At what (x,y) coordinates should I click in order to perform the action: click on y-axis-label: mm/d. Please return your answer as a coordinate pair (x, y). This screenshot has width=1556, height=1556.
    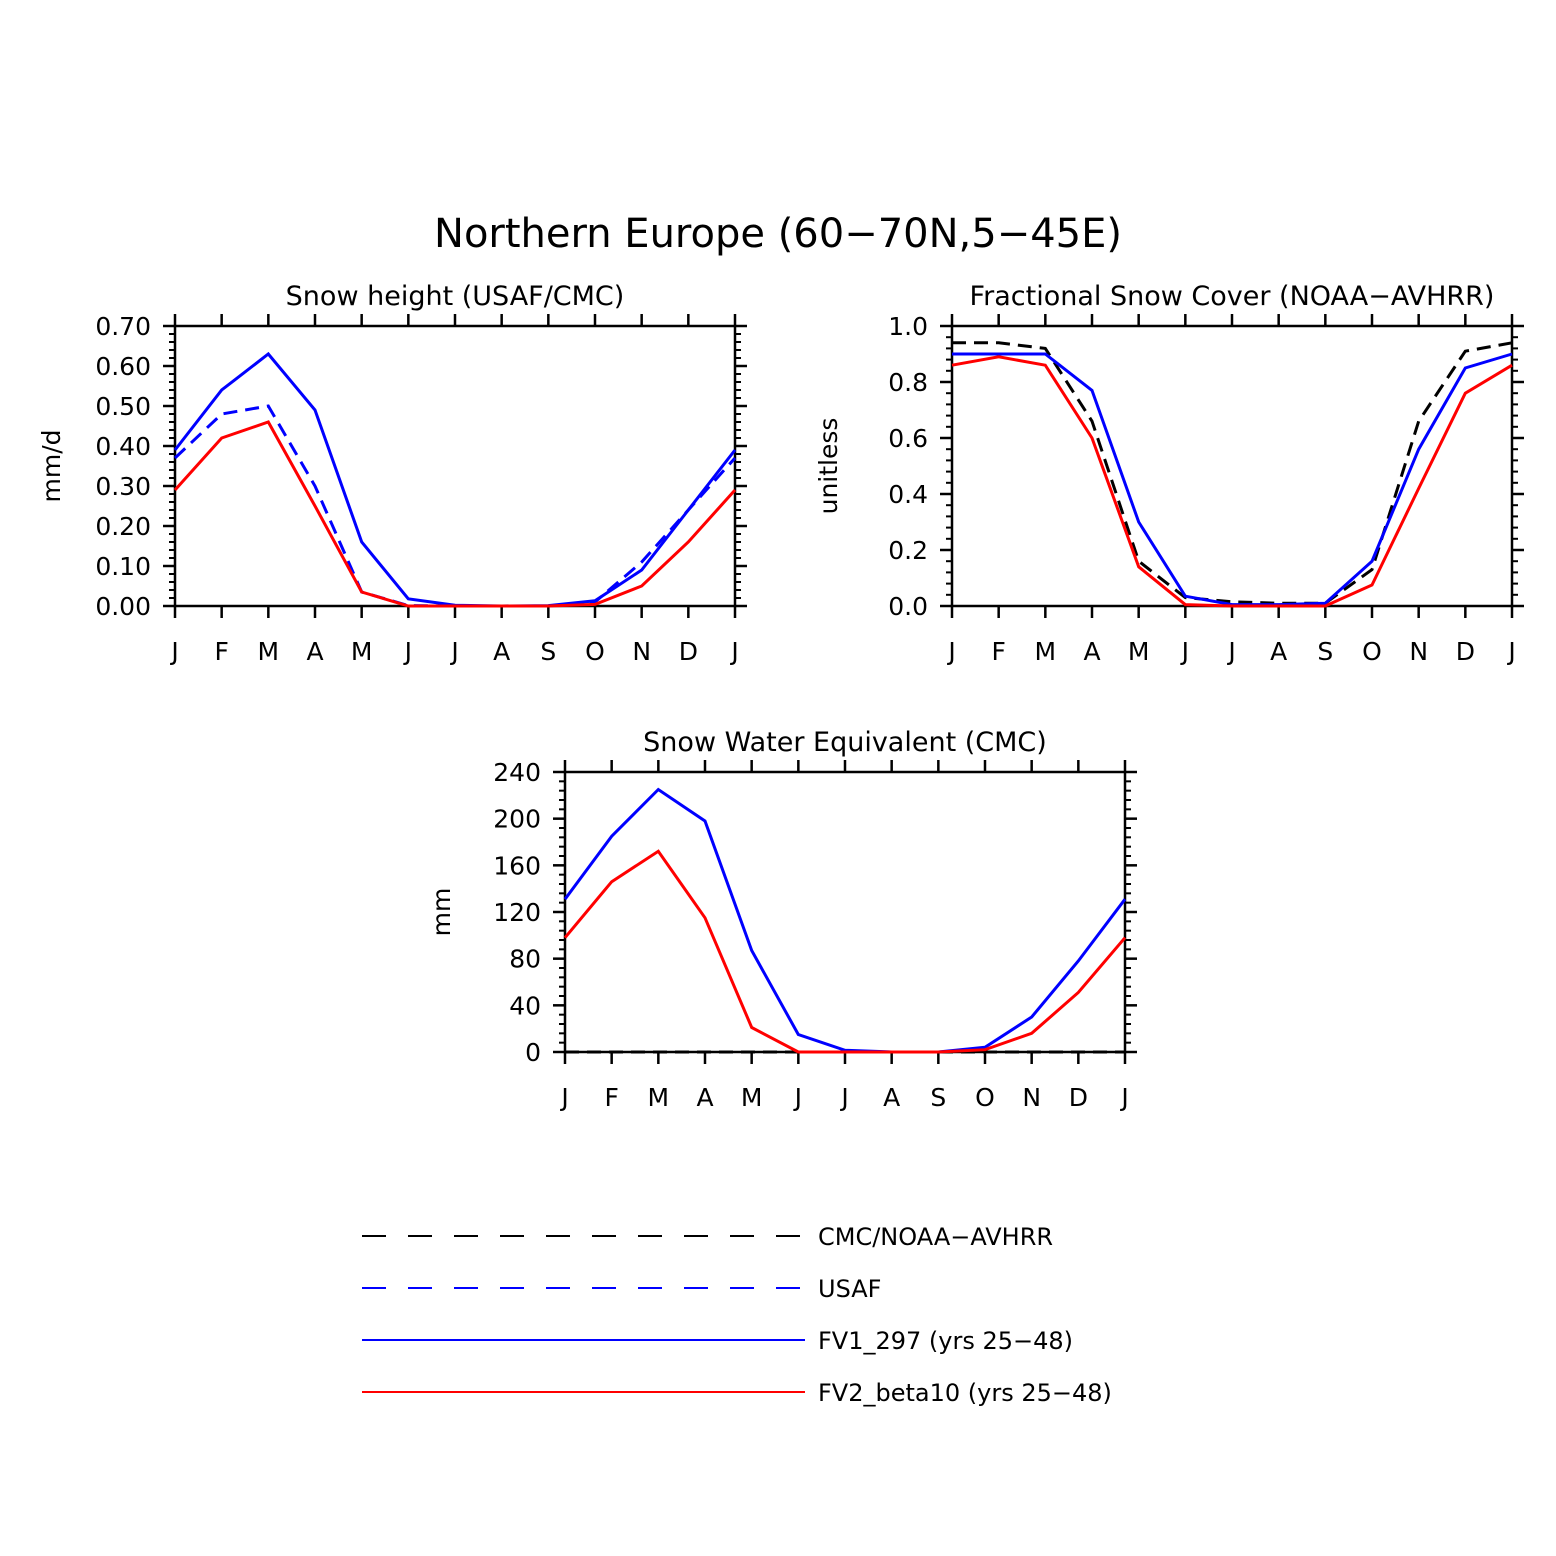
    Looking at the image, I should click on (51, 466).